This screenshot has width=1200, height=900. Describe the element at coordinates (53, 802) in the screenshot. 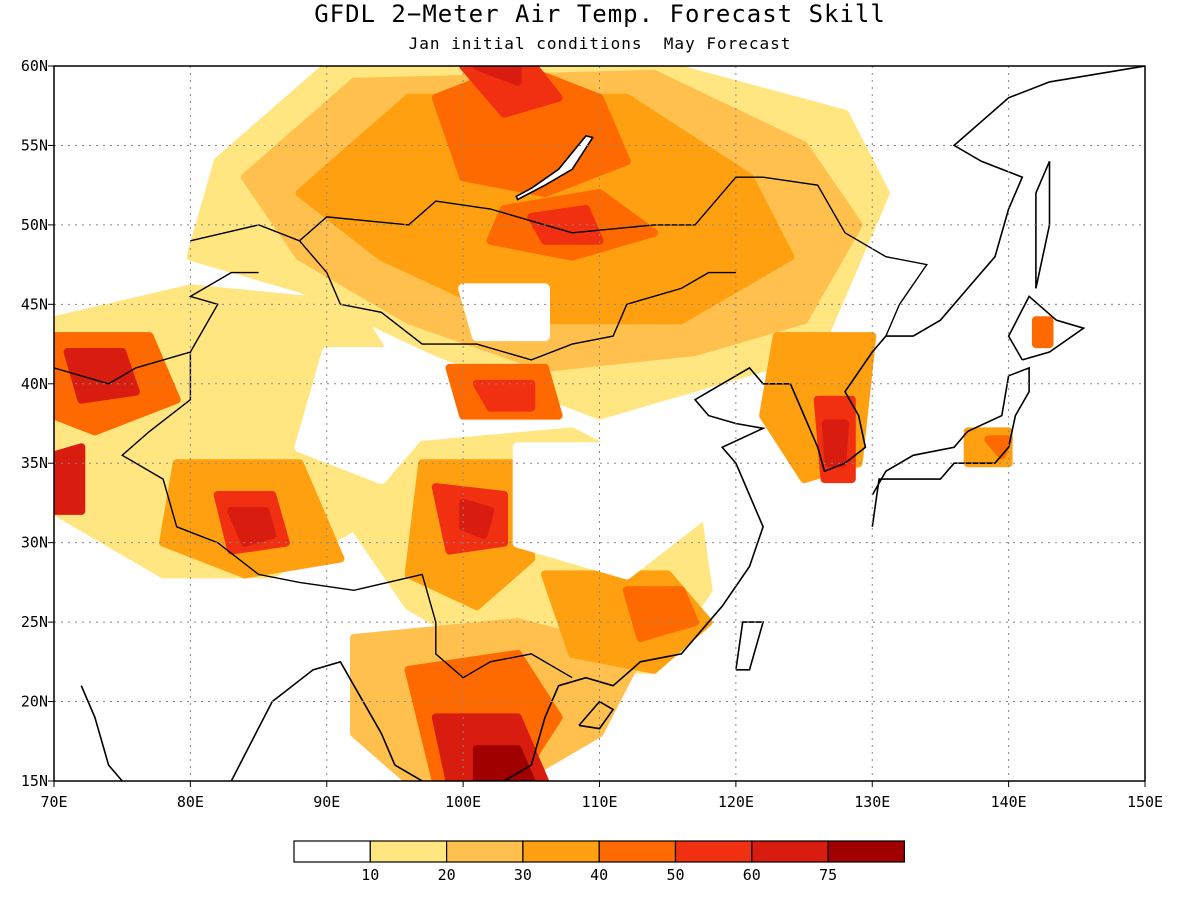

I see `lon-tick-label: 70E` at that location.